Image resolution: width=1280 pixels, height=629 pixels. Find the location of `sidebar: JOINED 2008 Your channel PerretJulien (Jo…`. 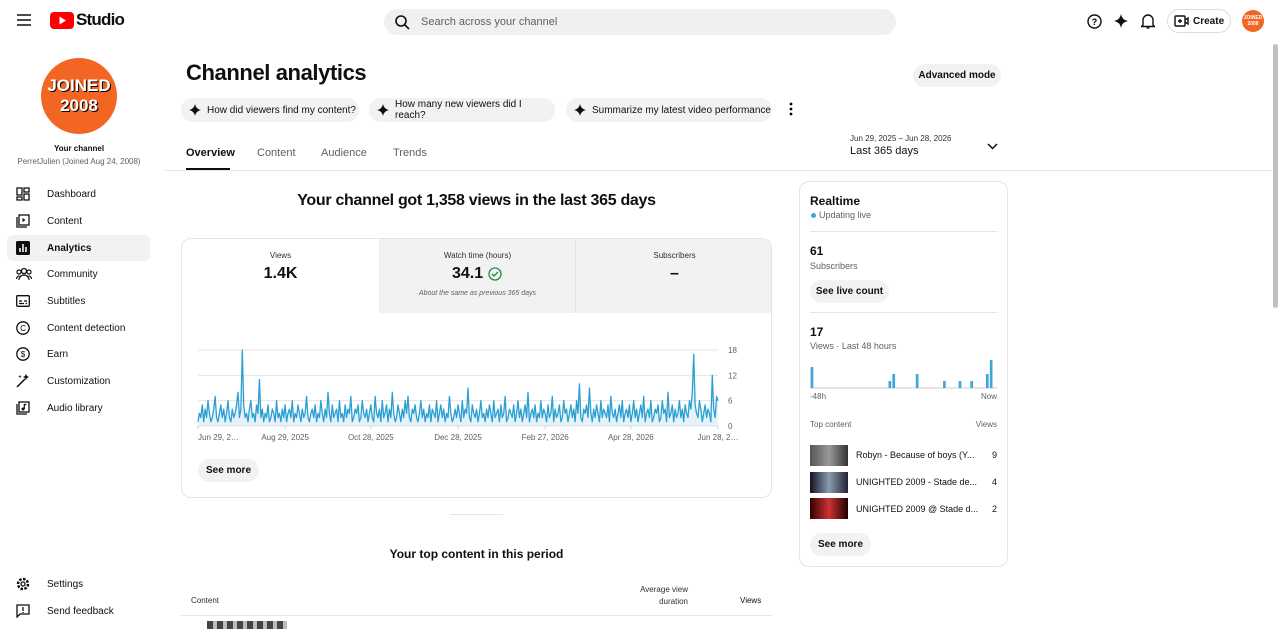

sidebar: JOINED 2008 Your channel PerretJulien (Jo… is located at coordinates (80, 335).